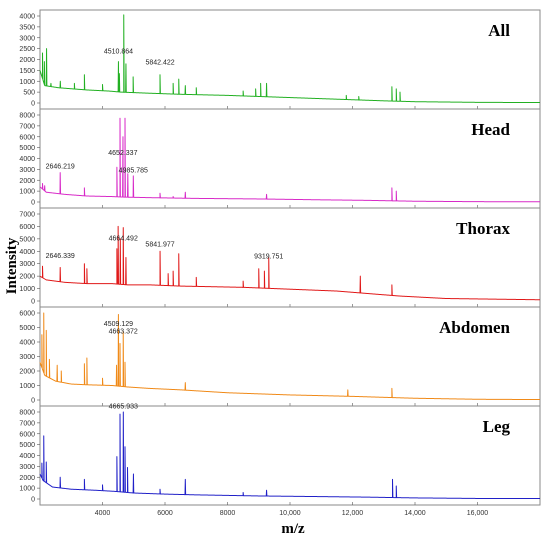  I want to click on y-tick-label: 2500, so click(27, 49).